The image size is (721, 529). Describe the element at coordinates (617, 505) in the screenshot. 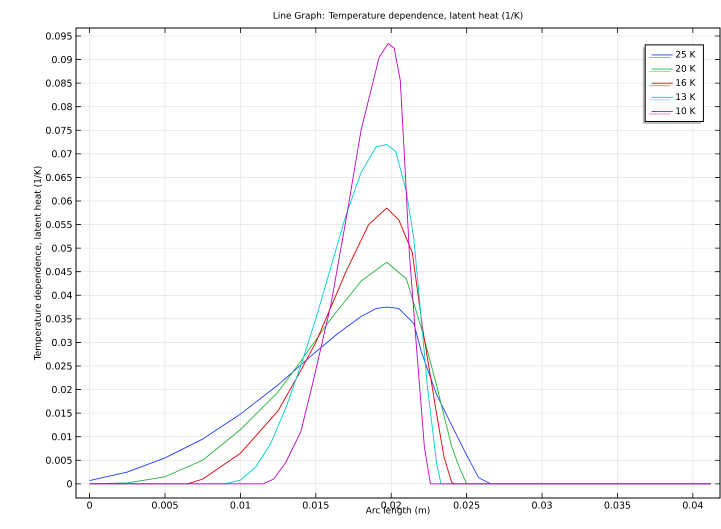

I see `x-tick-label: 0.035` at that location.